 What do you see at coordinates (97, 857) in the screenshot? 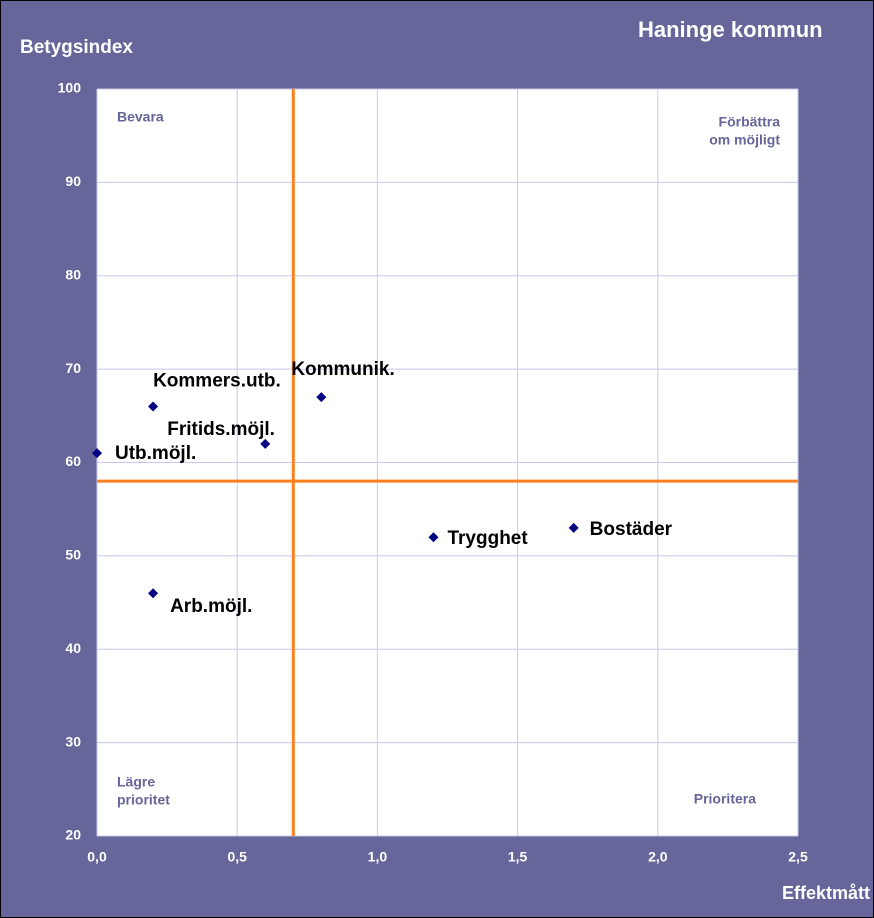
I see `x-tick-label: 0,0` at bounding box center [97, 857].